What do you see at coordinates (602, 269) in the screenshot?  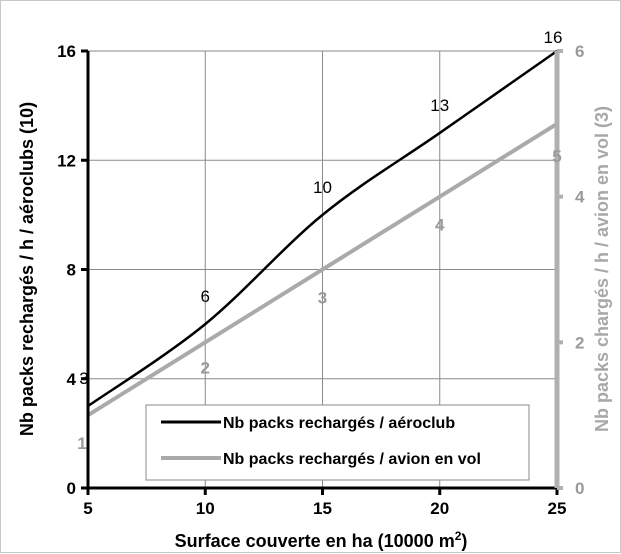 I see `y2-axis-title: Nb packs chargés / h / avion en vol (3)` at bounding box center [602, 269].